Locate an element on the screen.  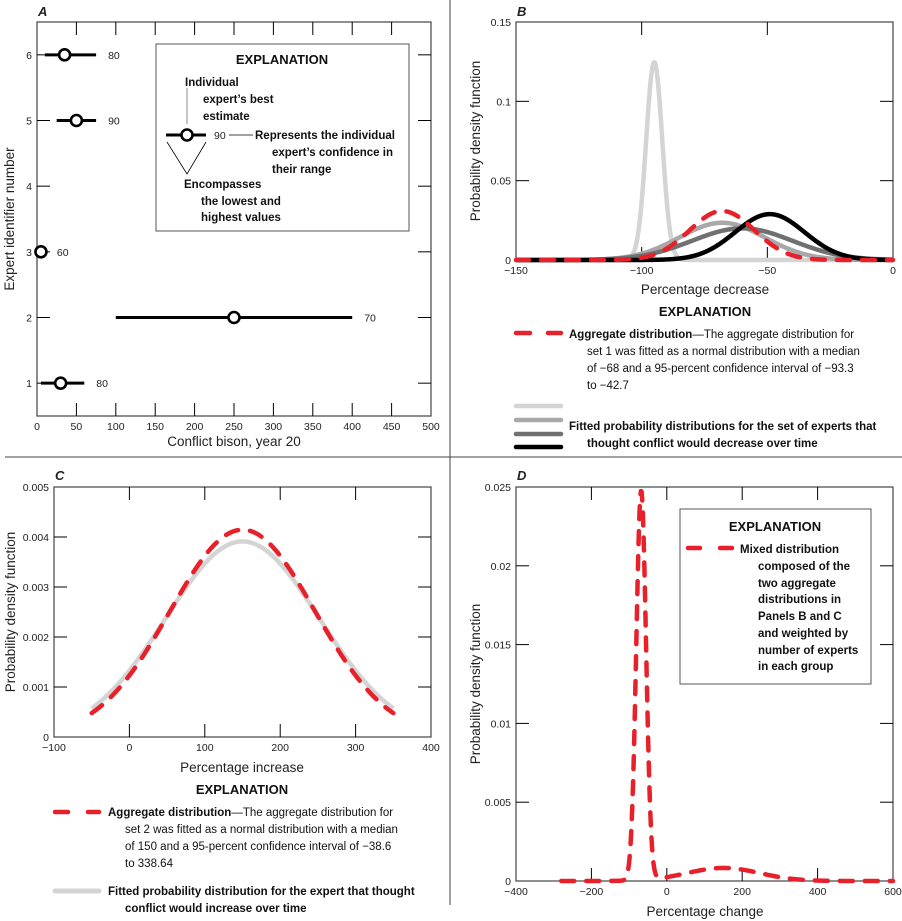
panel-b-plot: −150 −100 −50 0 0 0.05 0.1 0.15 is located at coordinates (694, 147).